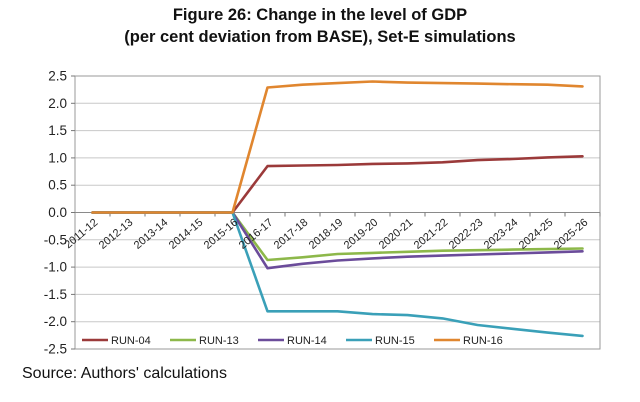  I want to click on x-tick-label: 2017-18, so click(291, 234).